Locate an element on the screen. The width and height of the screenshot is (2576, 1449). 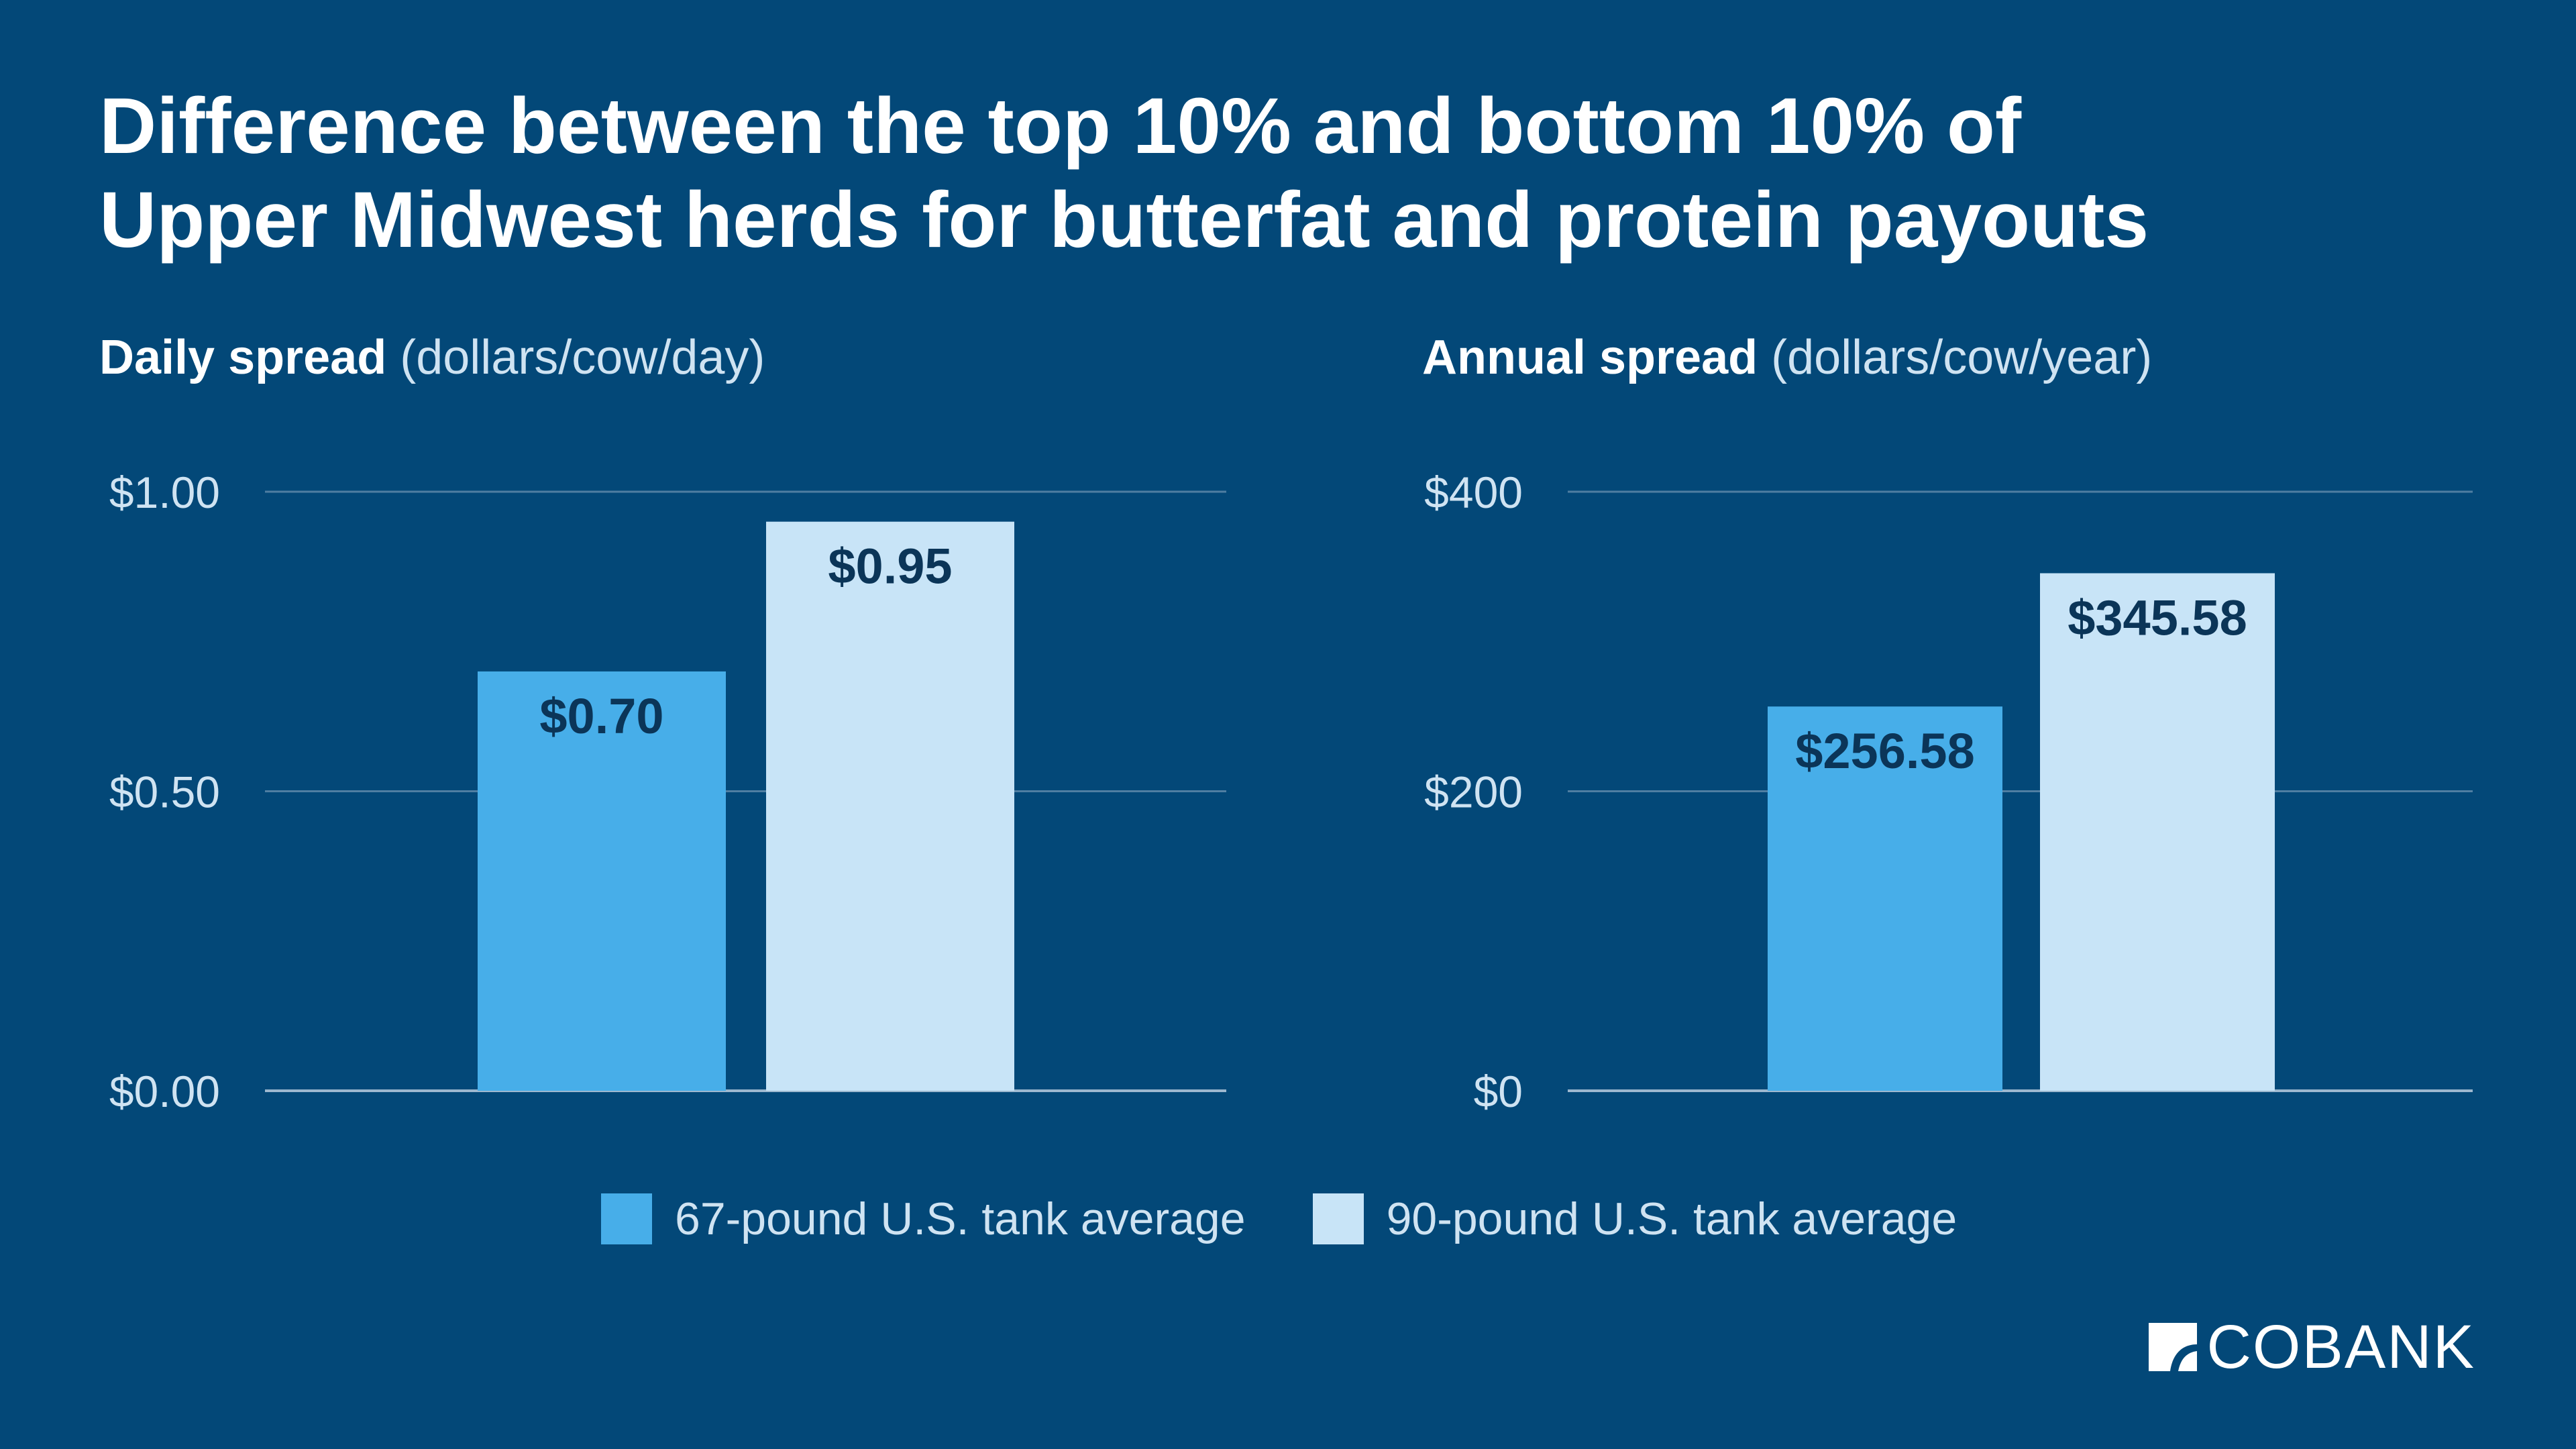
daily-bar-label-90-pound: $0.95 is located at coordinates (890, 566).